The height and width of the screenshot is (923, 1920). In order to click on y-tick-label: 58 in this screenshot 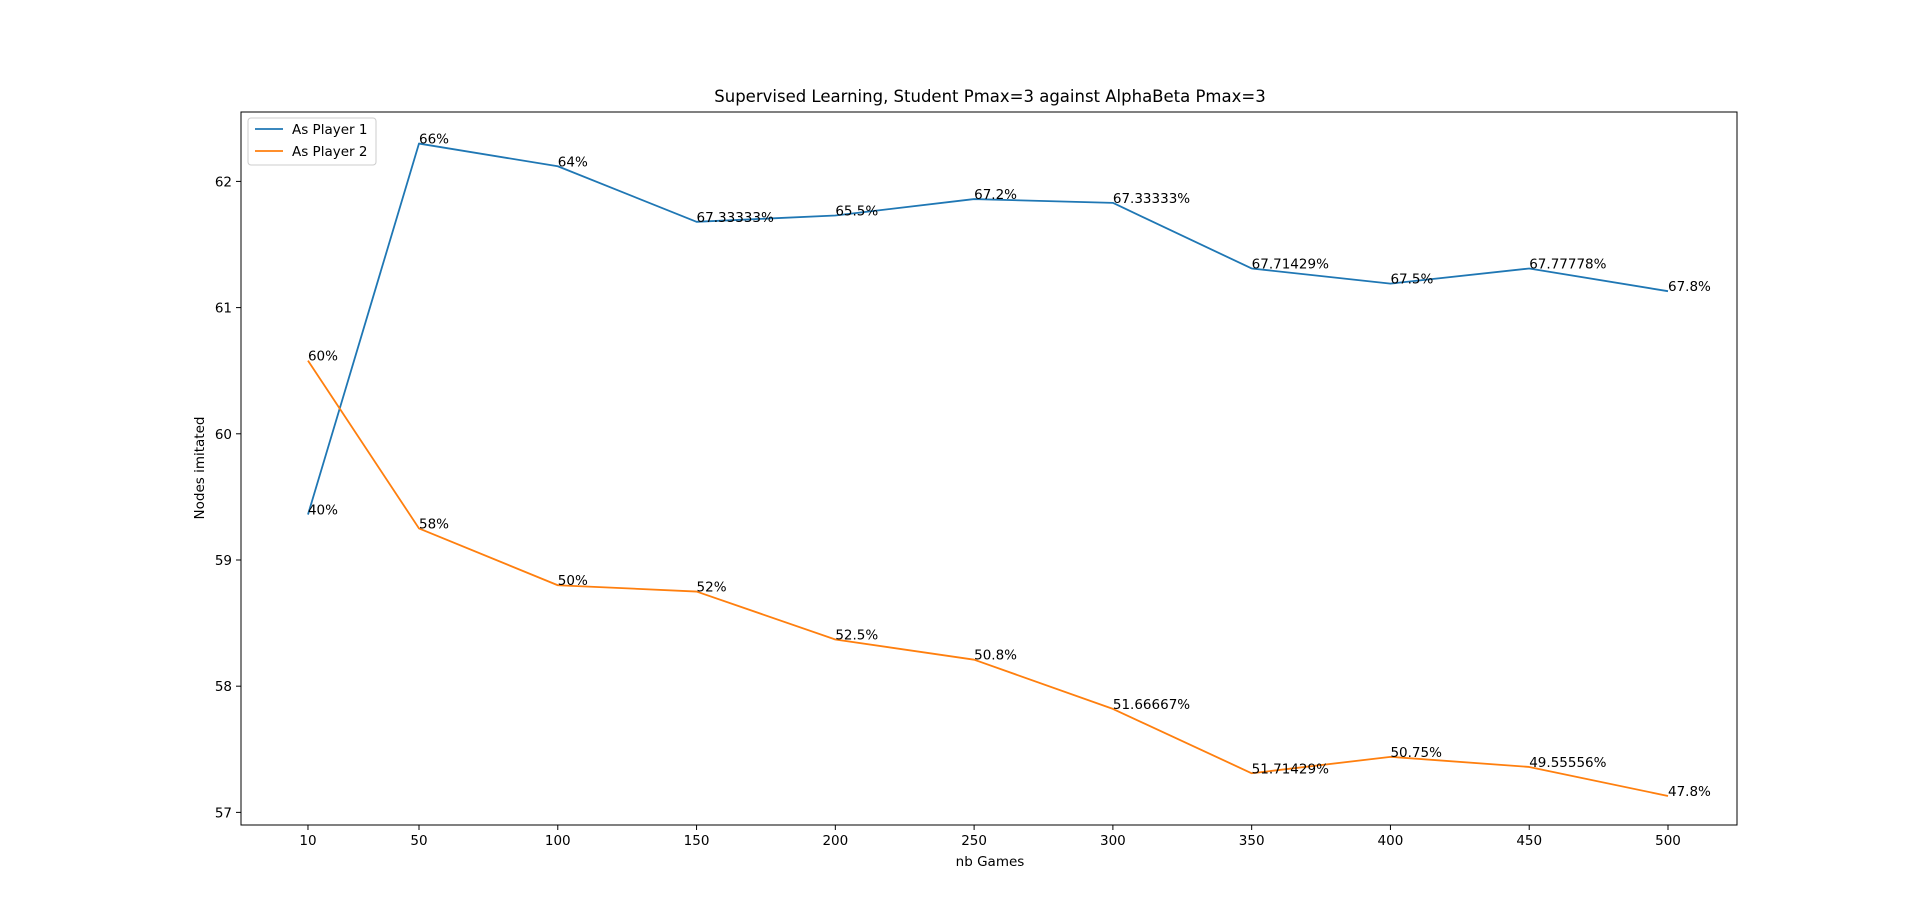, I will do `click(223, 687)`.